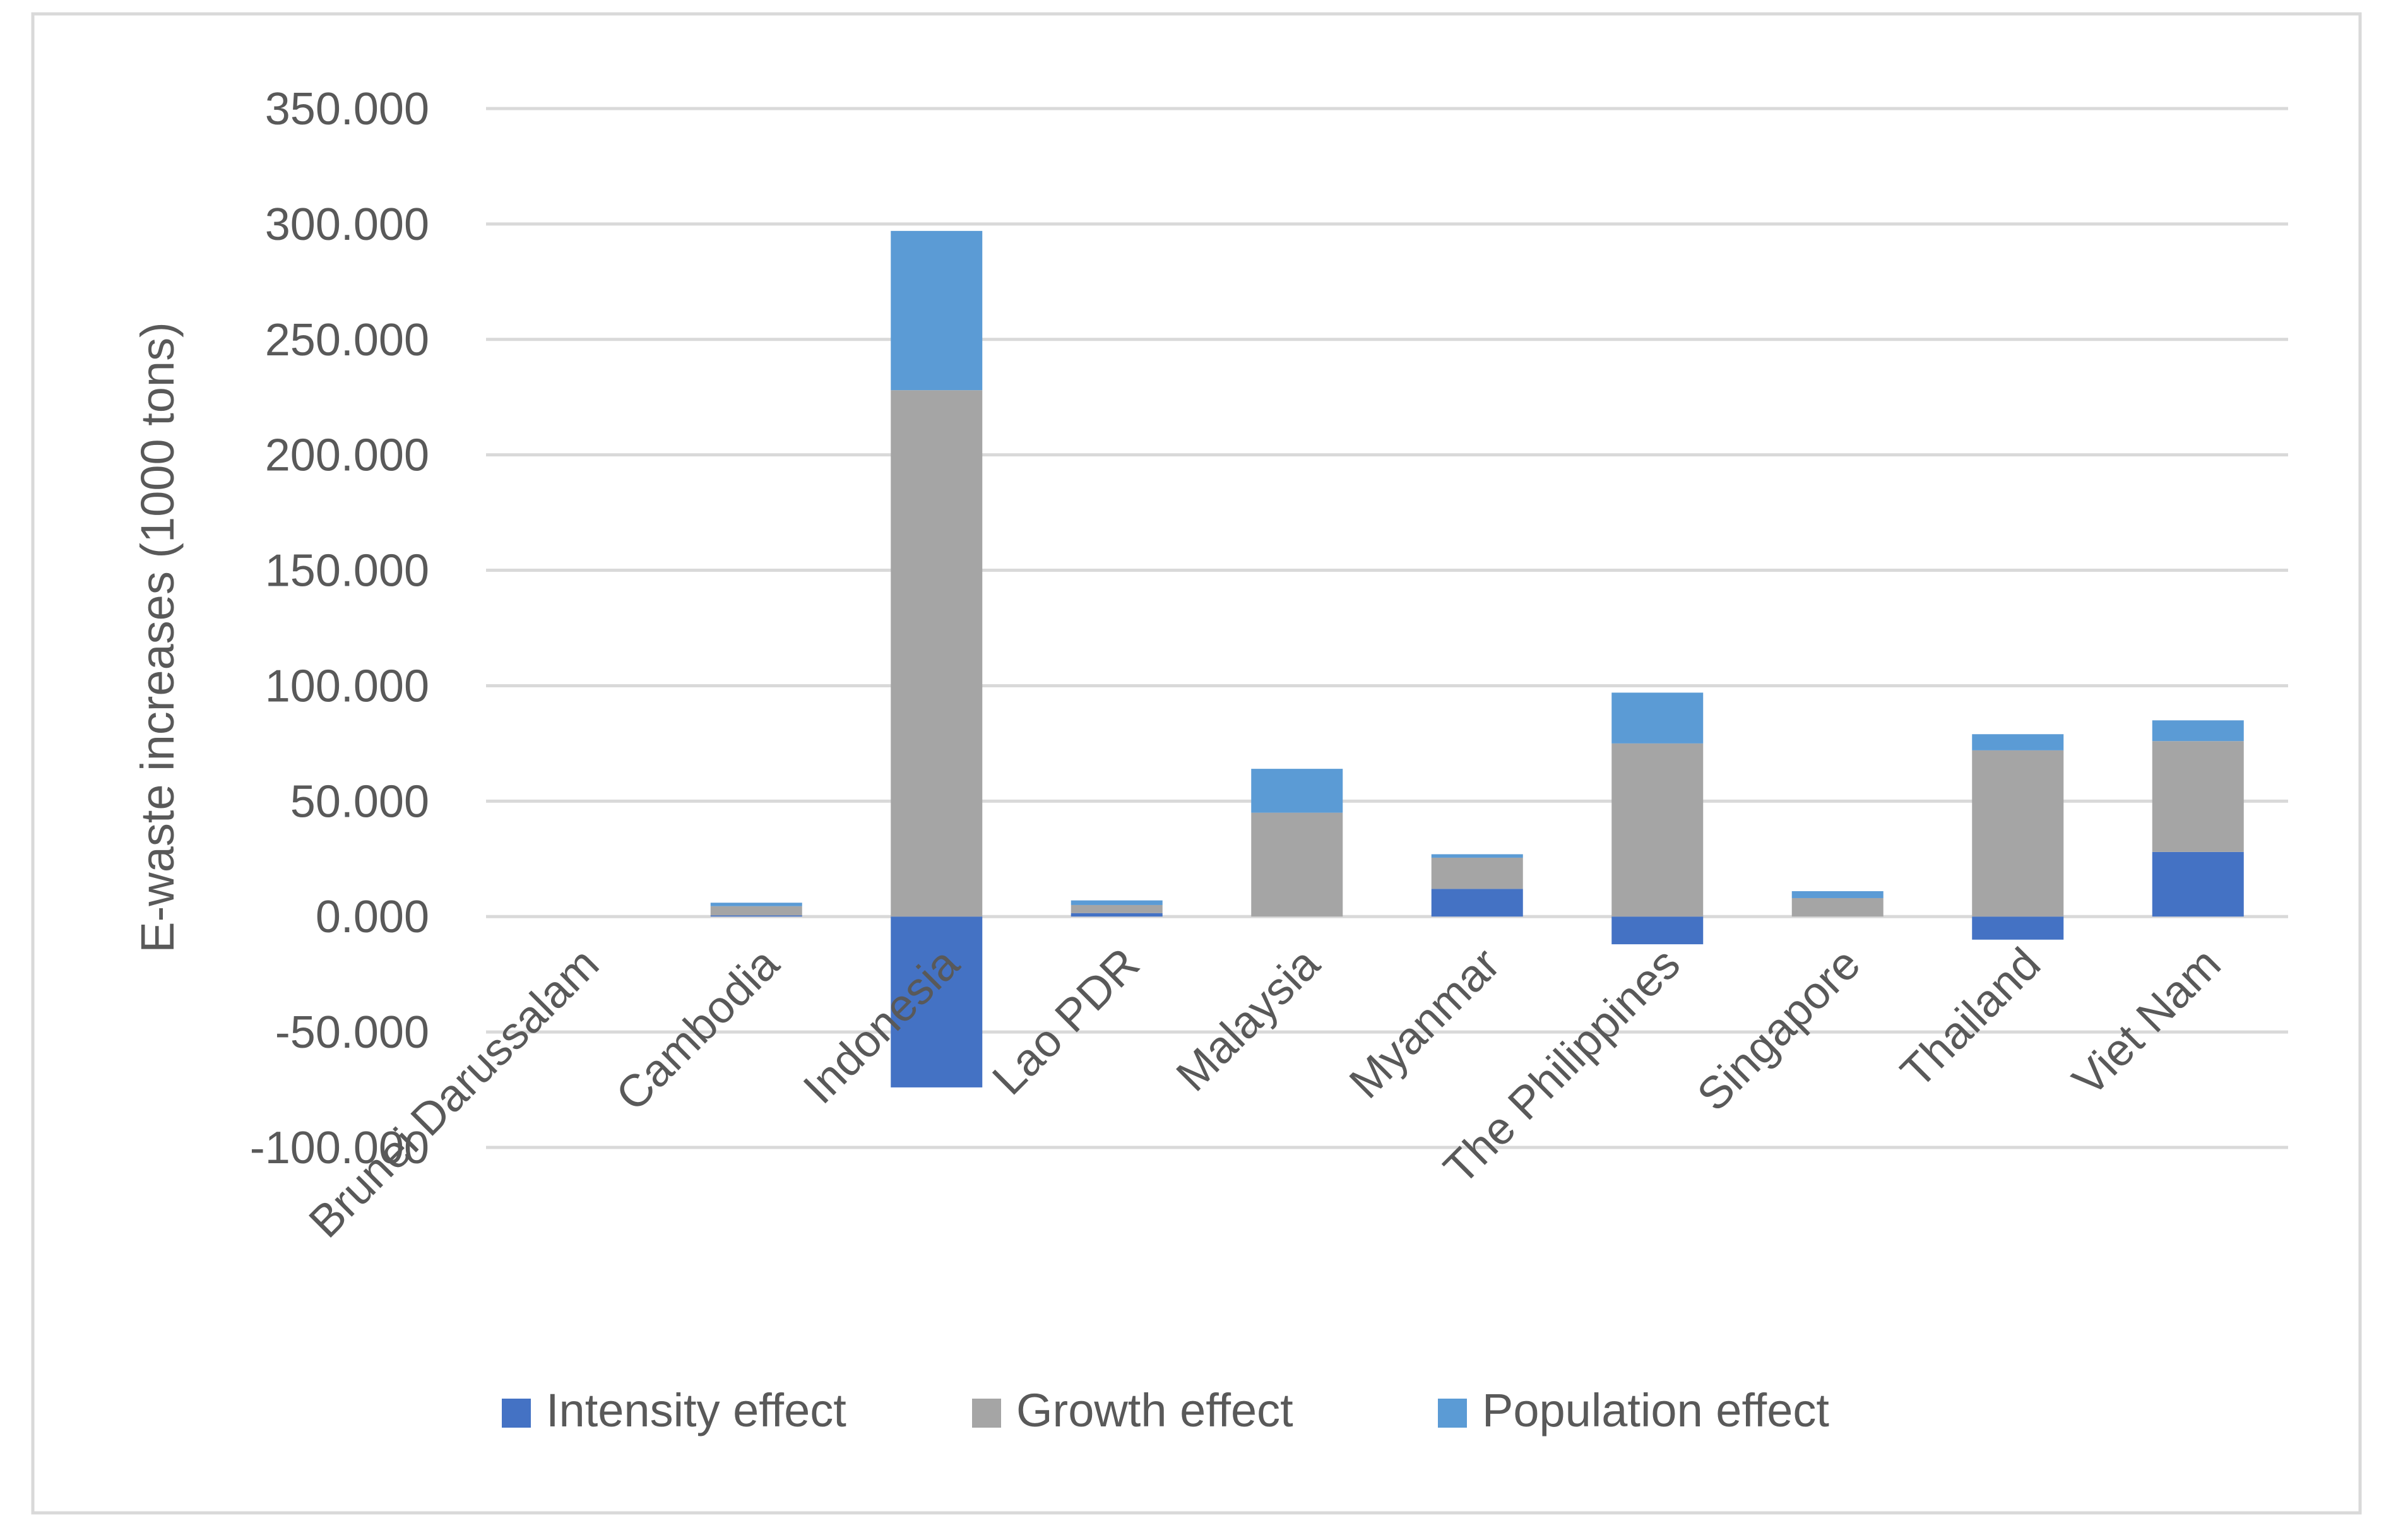  What do you see at coordinates (347, 340) in the screenshot?
I see `y-tick-label: 250.000` at bounding box center [347, 340].